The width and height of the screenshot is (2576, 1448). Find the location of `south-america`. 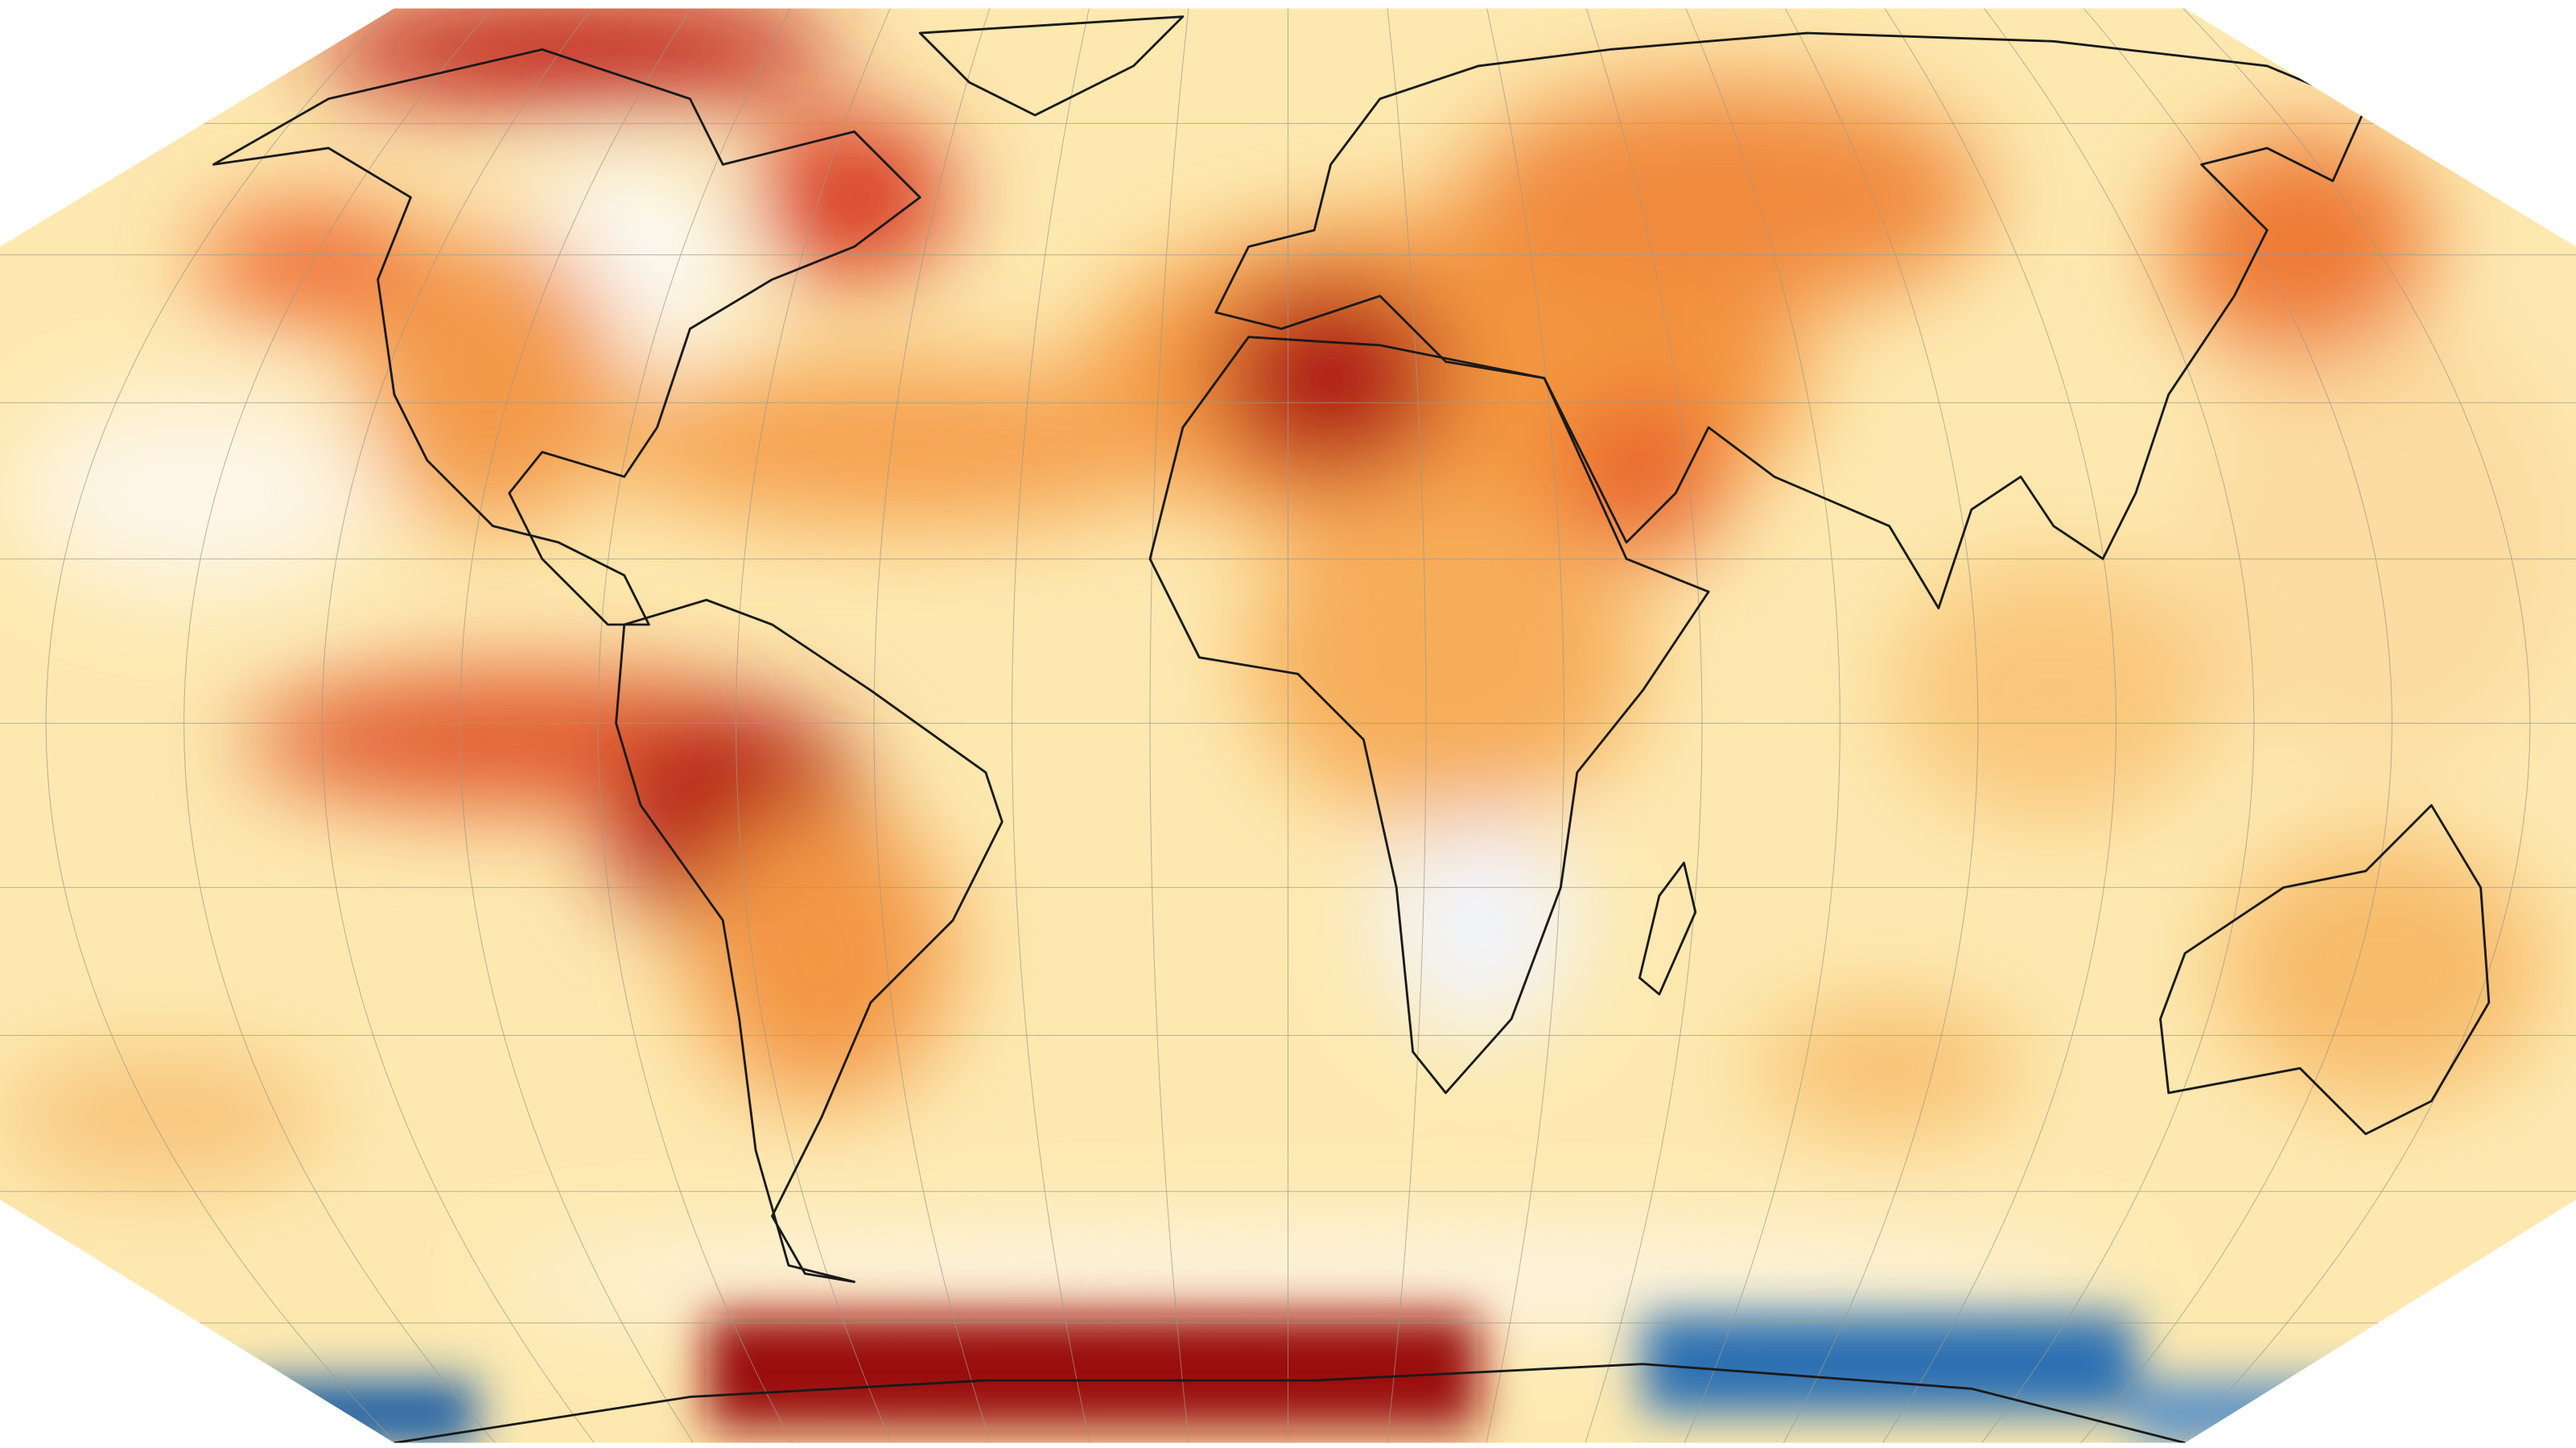

south-america is located at coordinates (809, 941).